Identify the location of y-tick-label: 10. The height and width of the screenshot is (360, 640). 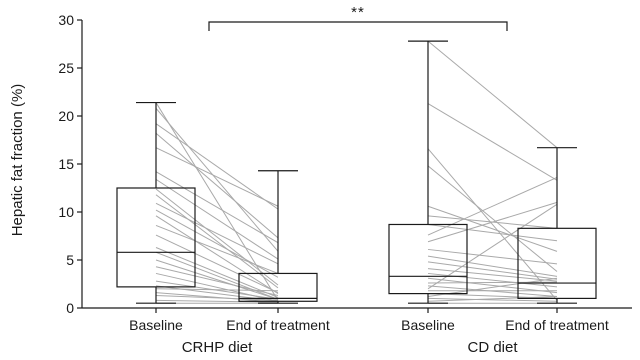
(66, 212).